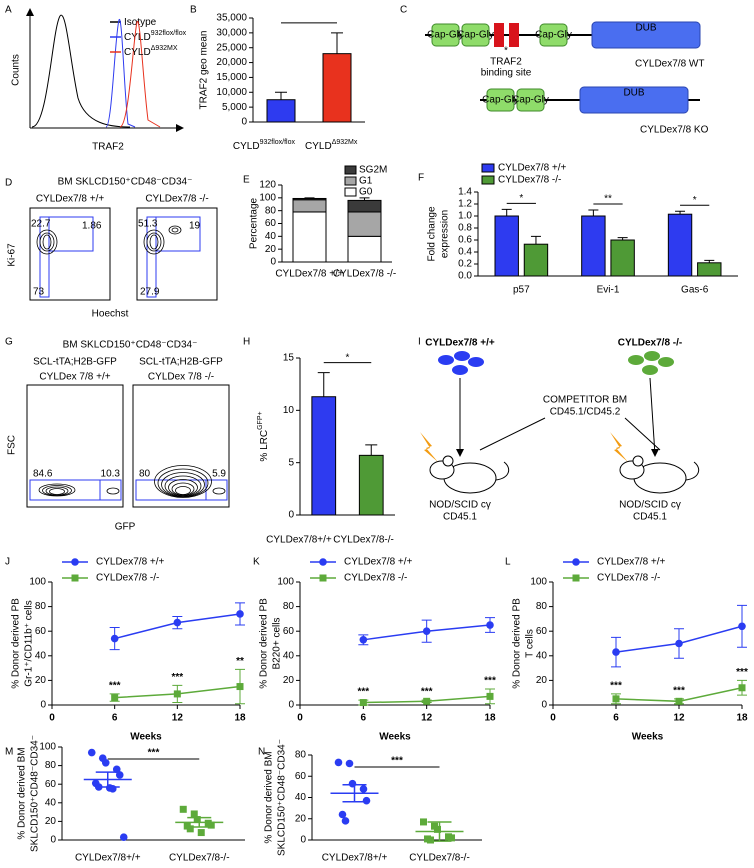  Describe the element at coordinates (460, 453) in the screenshot. I see `arrow-head` at that location.